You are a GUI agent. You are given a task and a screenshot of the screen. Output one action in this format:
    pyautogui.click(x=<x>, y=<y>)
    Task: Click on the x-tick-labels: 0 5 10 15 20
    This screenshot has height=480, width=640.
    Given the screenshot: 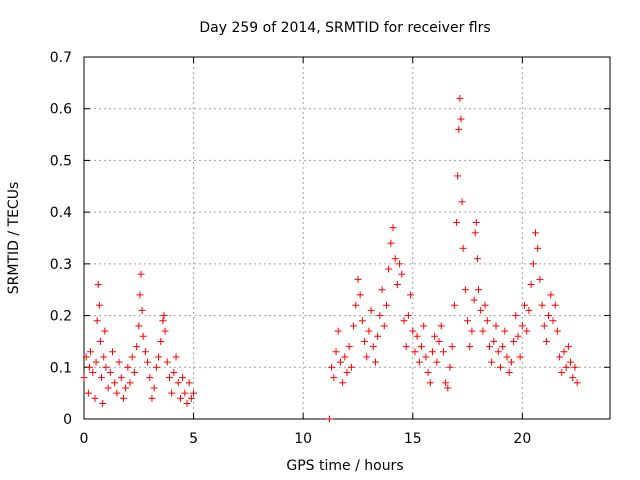 What is the action you would take?
    pyautogui.click(x=306, y=439)
    